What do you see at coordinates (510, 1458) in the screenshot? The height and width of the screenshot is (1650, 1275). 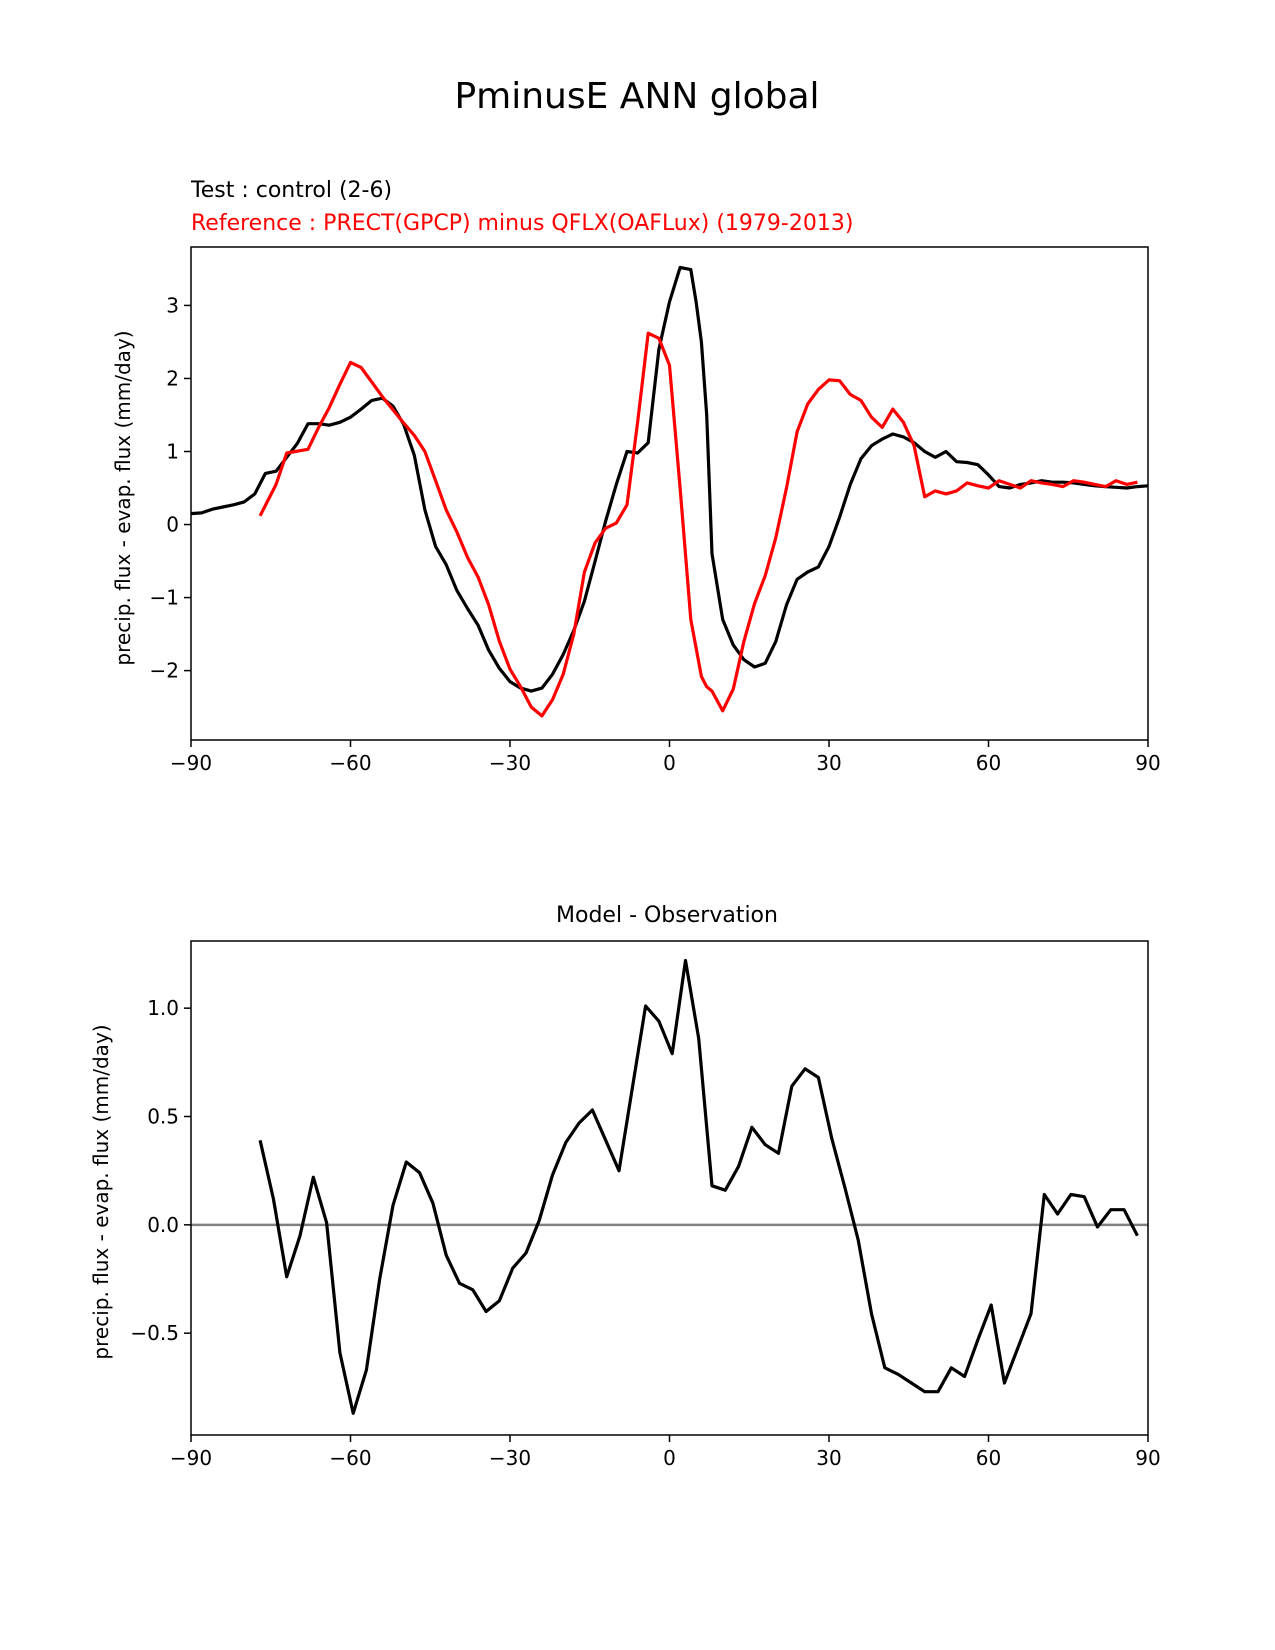 I see `bottom-xtick-label: −30` at bounding box center [510, 1458].